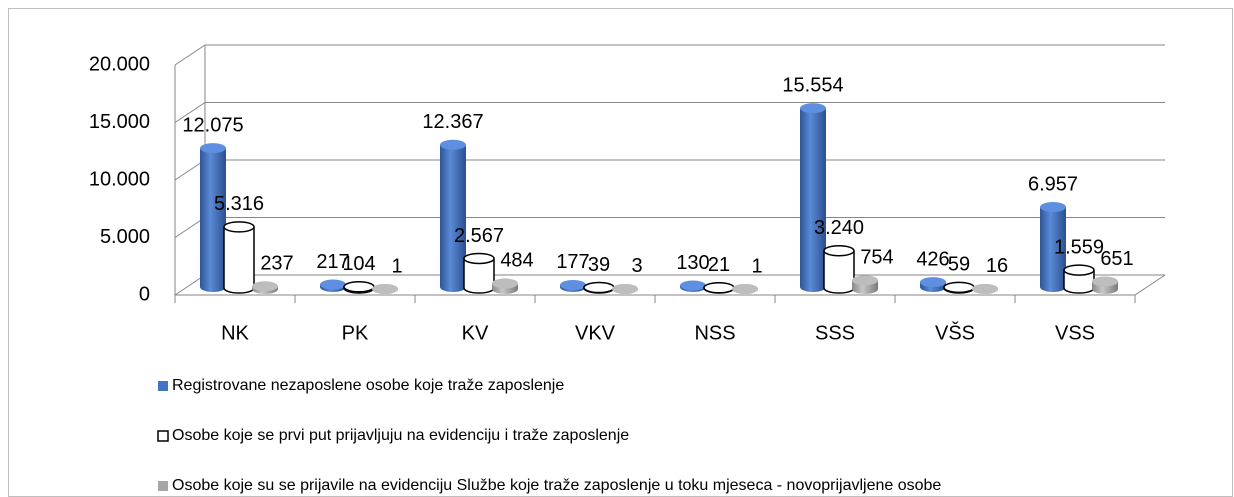 The height and width of the screenshot is (497, 1234). I want to click on value-label: 104, so click(358, 264).